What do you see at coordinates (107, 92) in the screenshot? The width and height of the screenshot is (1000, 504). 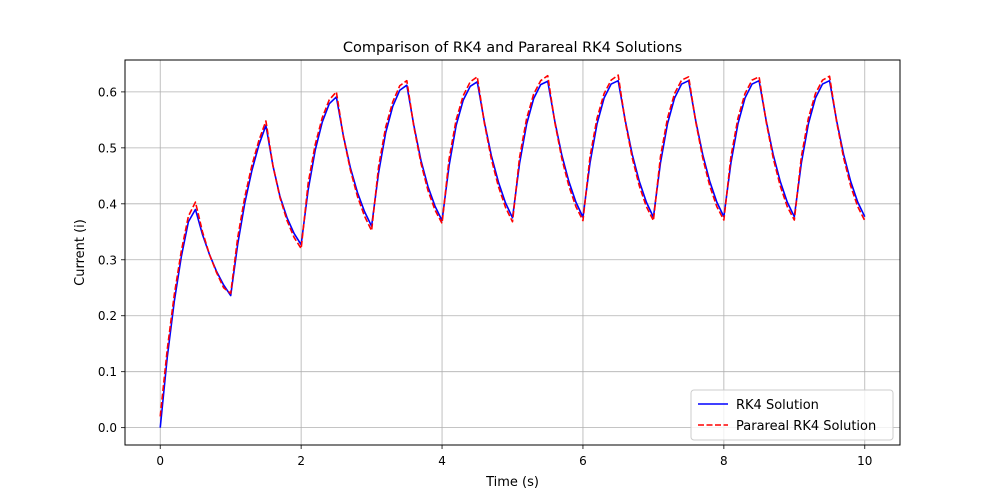 I see `y-tick-label: 0.6` at bounding box center [107, 92].